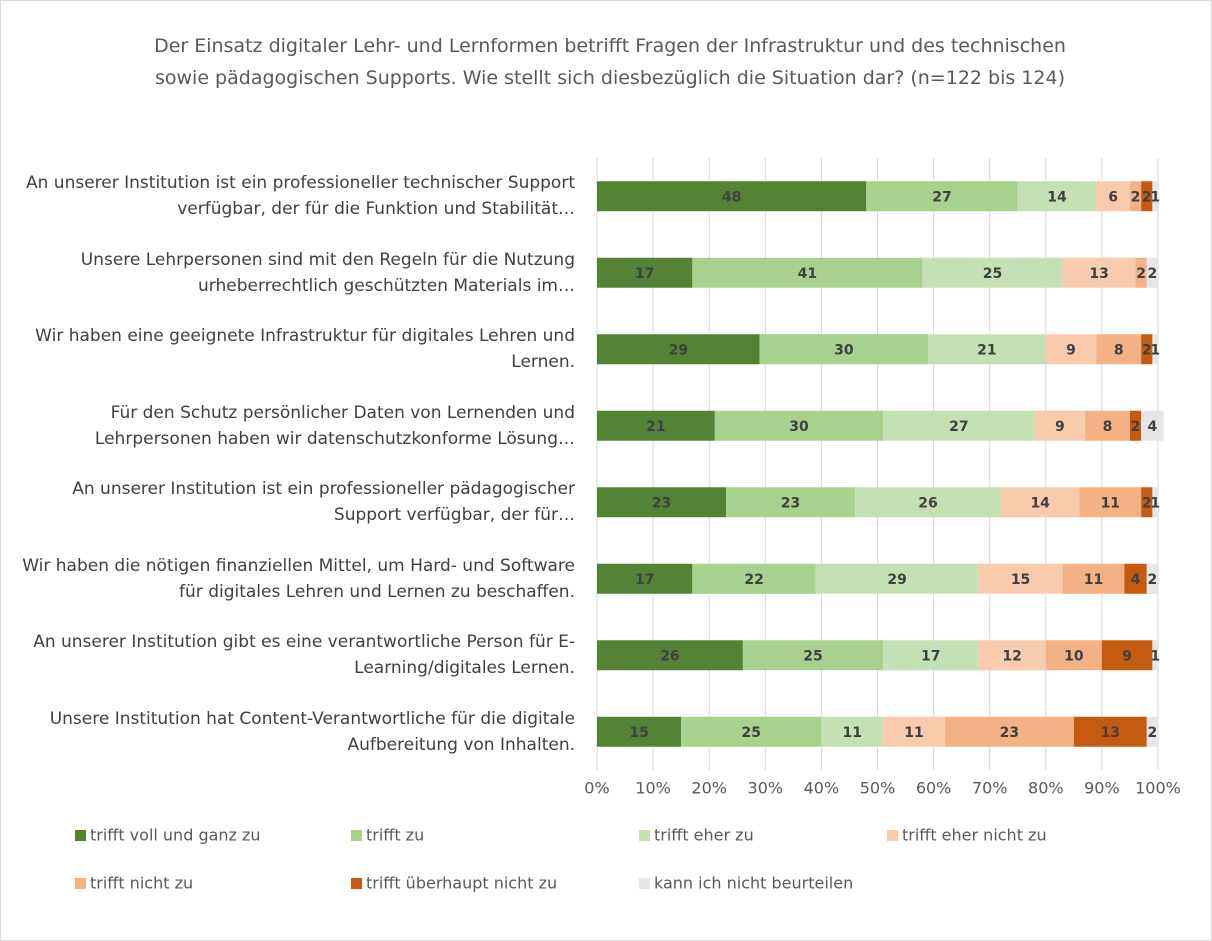 This screenshot has width=1212, height=941. I want to click on x-tick-label: 50%, so click(878, 788).